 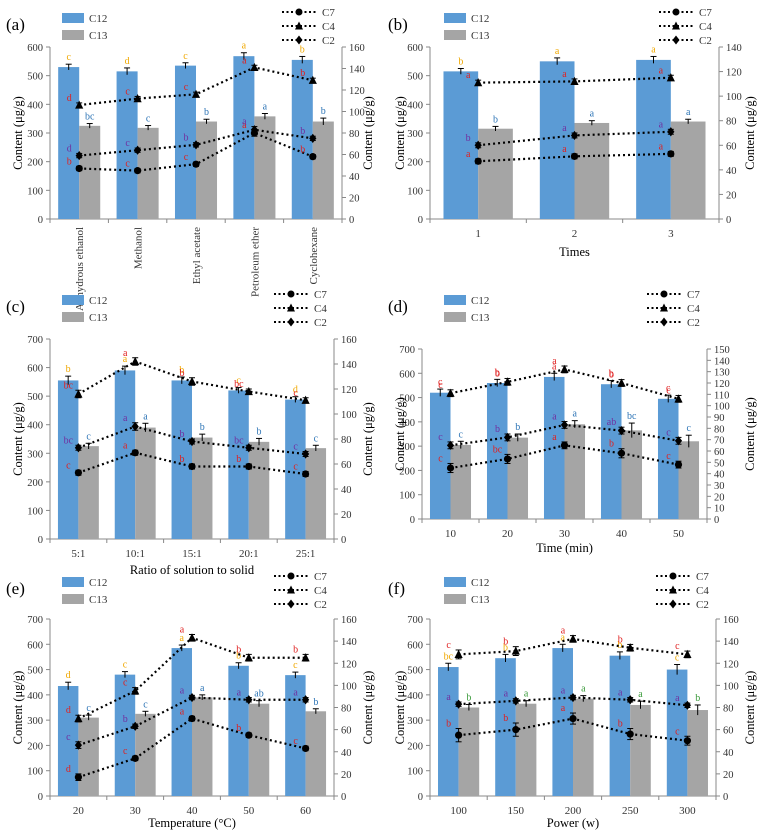 I want to click on x-tick-label: 60, so click(x=306, y=811).